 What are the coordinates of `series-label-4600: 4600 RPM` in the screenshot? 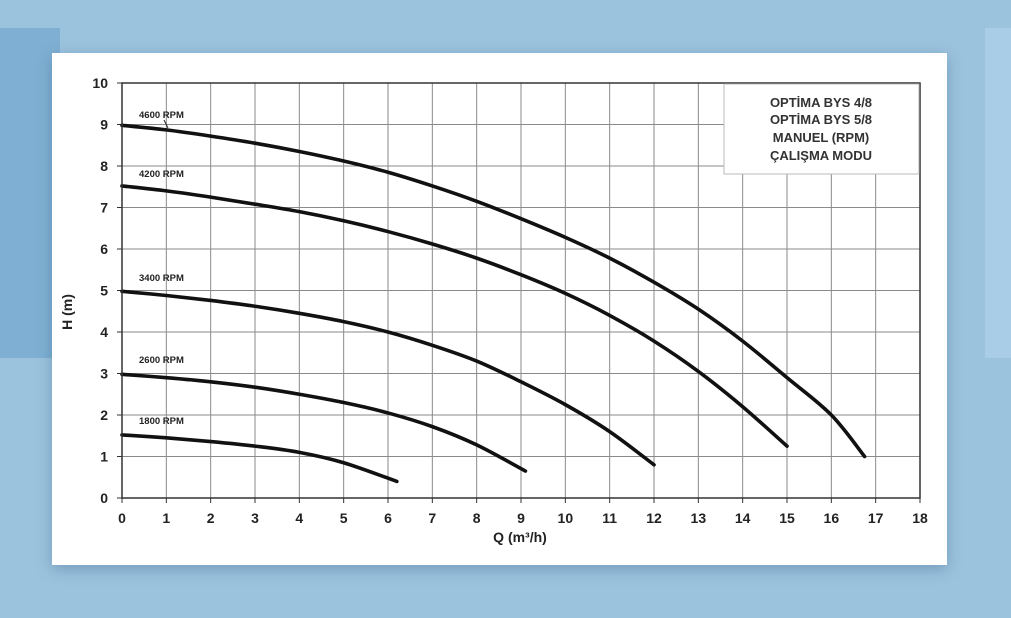 It's located at (161, 115).